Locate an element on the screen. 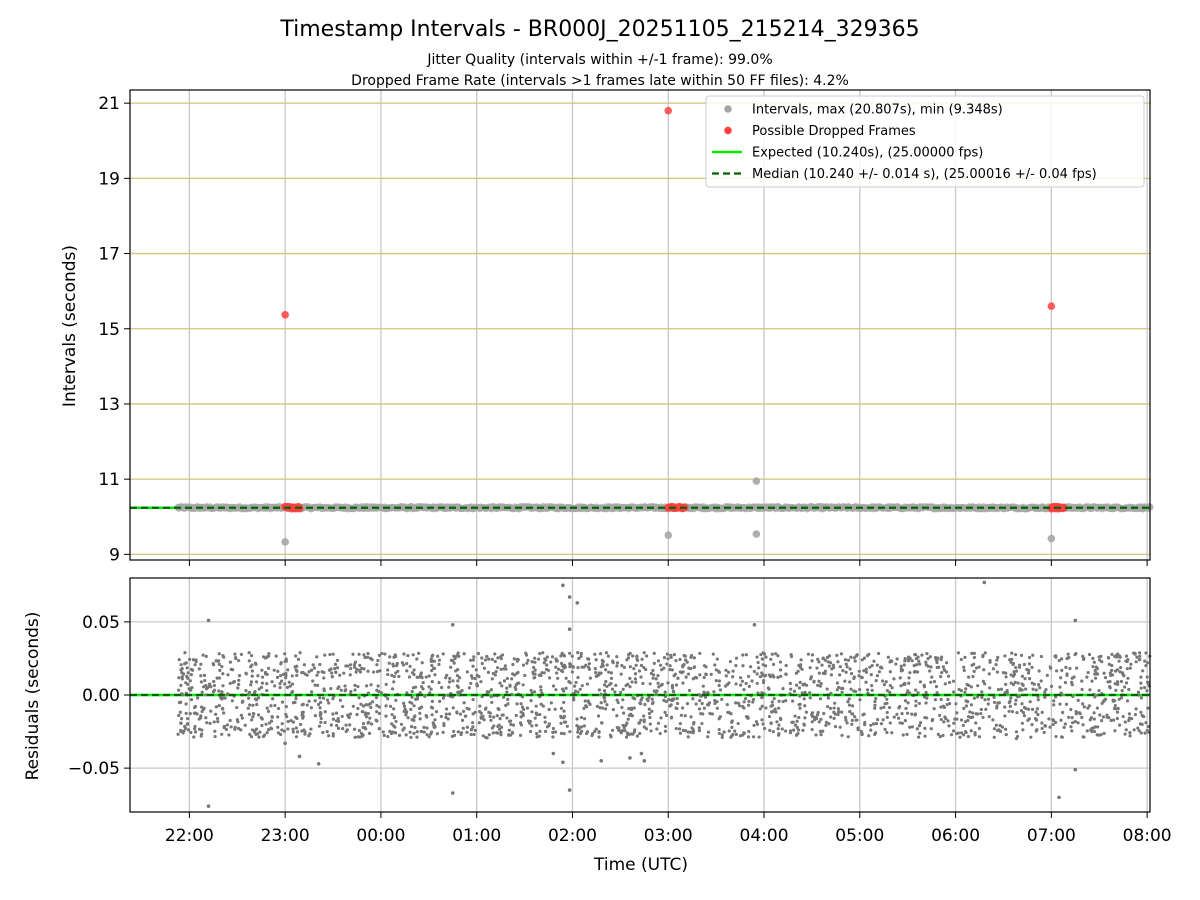 The width and height of the screenshot is (1200, 900). residual-outlier-point is located at coordinates (644, 761).